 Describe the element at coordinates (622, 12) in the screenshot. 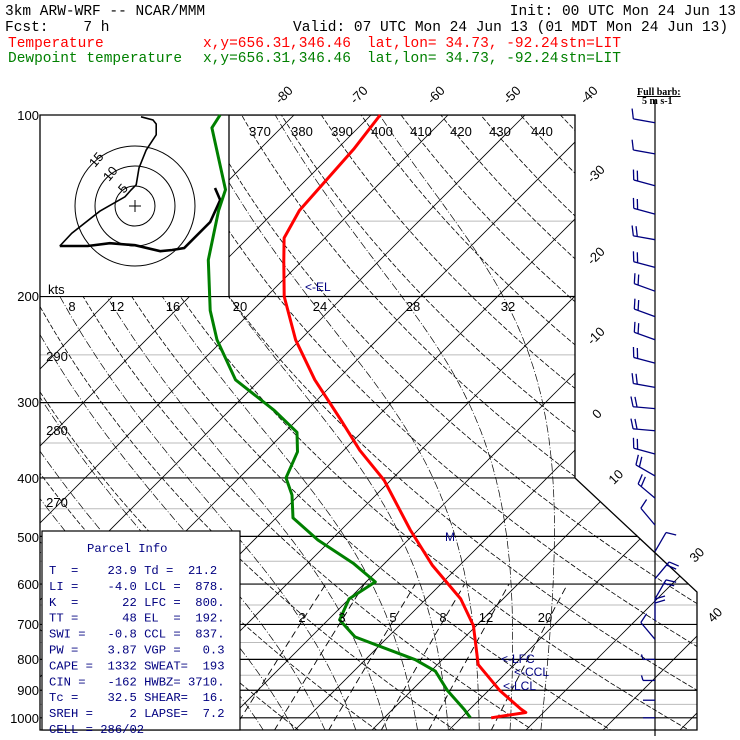

I see `init-time: Init: 00 UTC Mon 24 Jun 13` at that location.